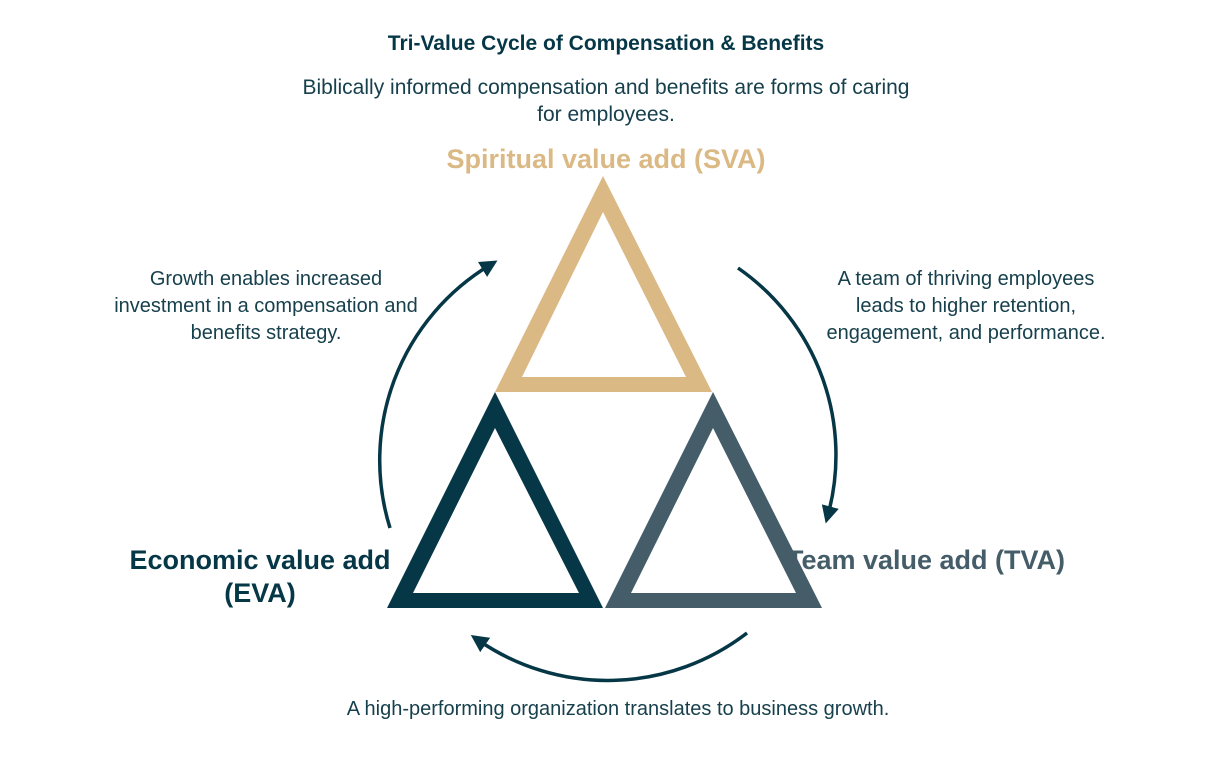  Describe the element at coordinates (603, 284) in the screenshot. I see `sva-triangle` at that location.